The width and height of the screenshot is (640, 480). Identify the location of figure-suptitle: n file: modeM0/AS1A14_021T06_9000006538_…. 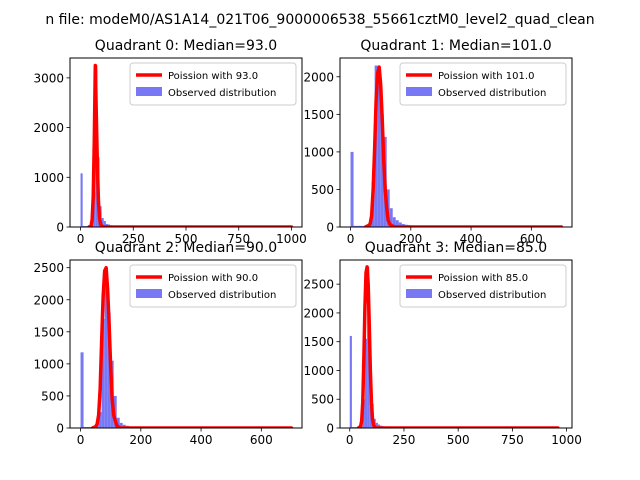
(319, 20).